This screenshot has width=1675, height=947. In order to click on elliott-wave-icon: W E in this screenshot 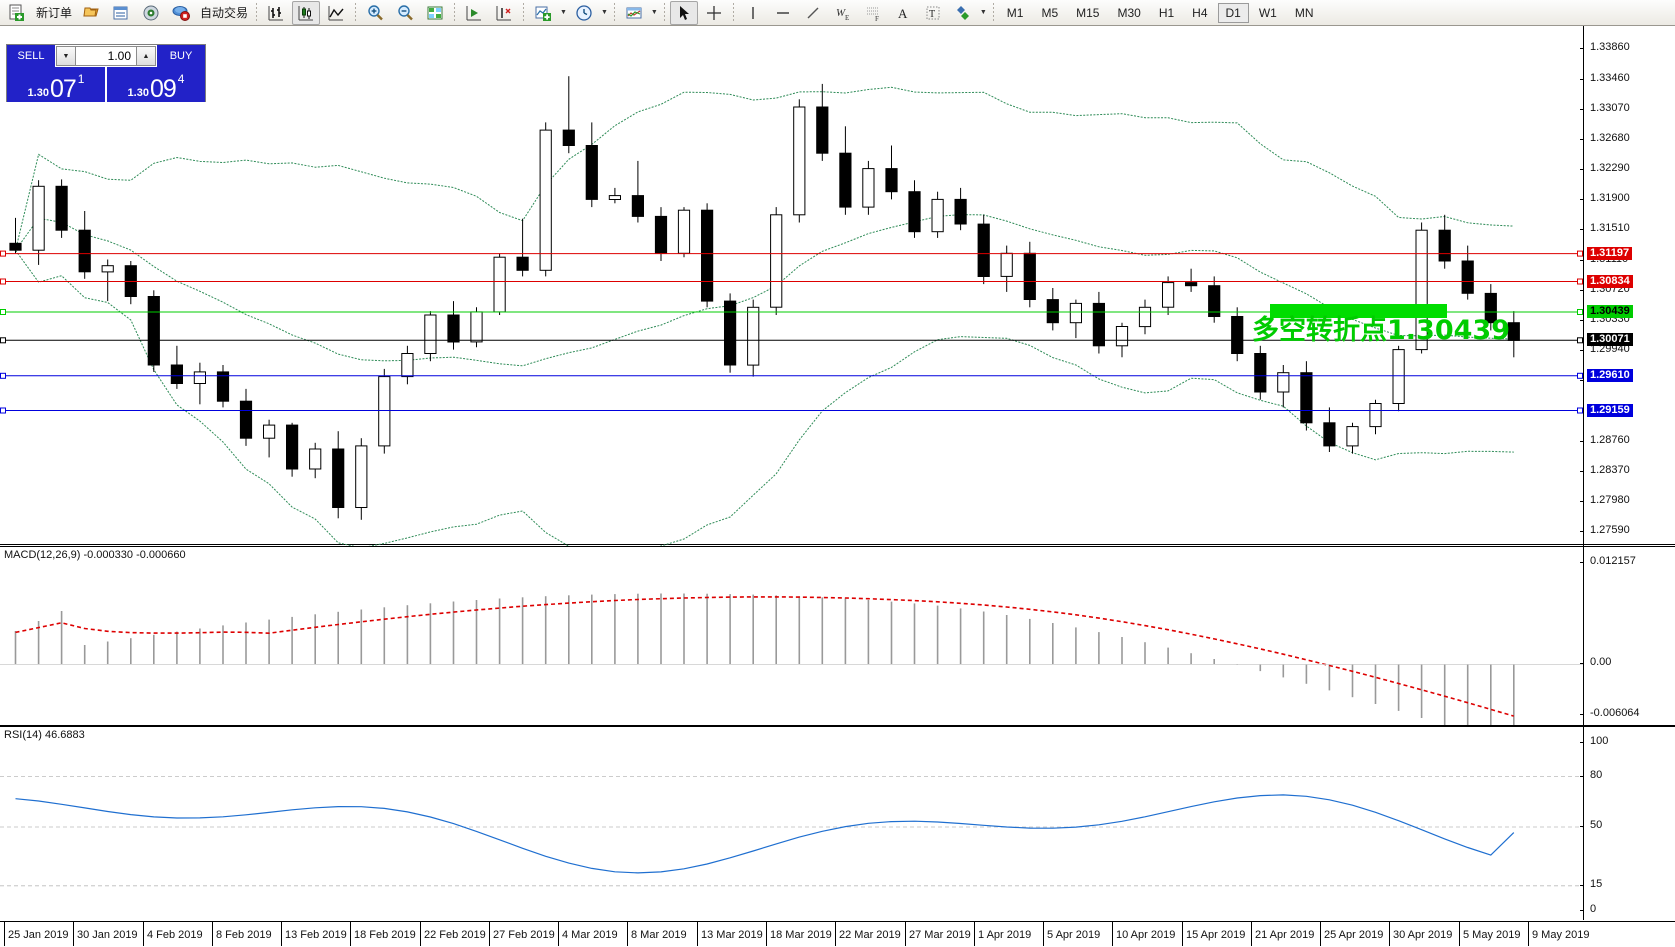, I will do `click(843, 13)`.